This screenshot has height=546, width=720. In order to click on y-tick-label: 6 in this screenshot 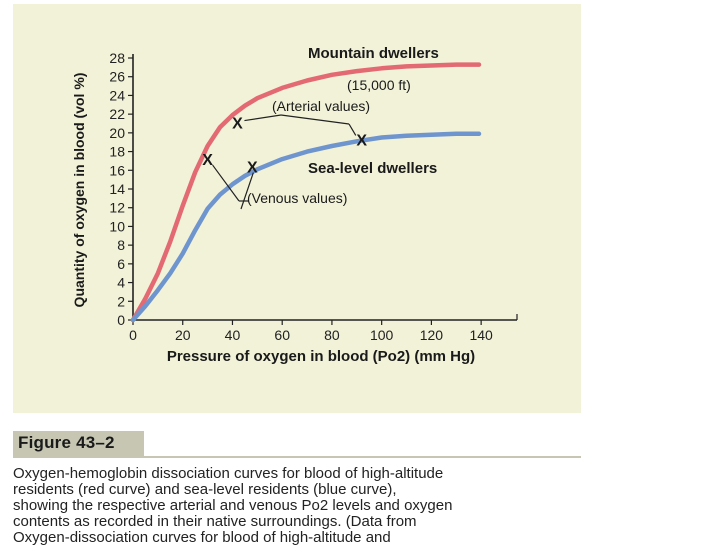, I will do `click(121, 264)`.